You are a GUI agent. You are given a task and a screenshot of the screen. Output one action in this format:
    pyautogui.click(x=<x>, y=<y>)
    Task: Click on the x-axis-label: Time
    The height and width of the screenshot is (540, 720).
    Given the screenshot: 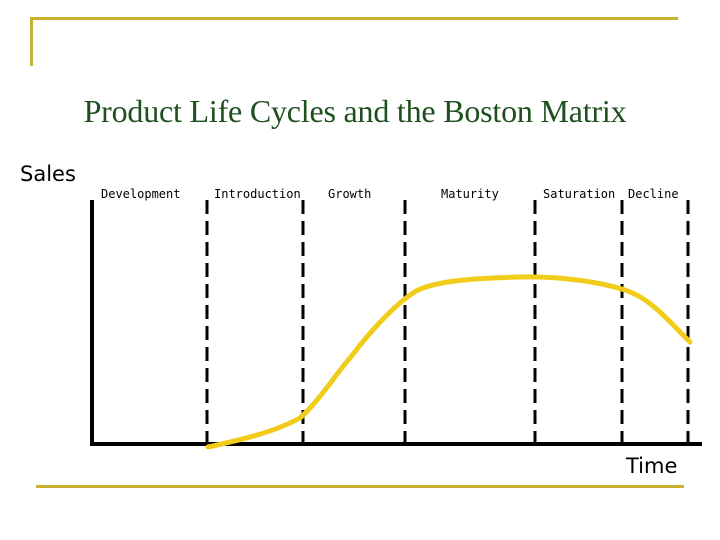 What is the action you would take?
    pyautogui.click(x=652, y=466)
    